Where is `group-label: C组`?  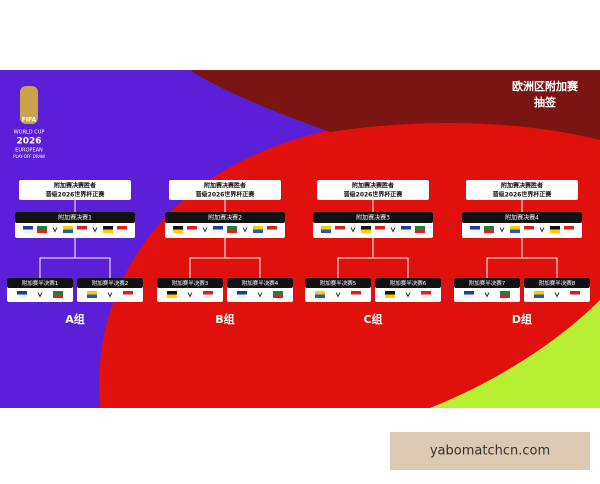
group-label: C组 is located at coordinates (372, 319).